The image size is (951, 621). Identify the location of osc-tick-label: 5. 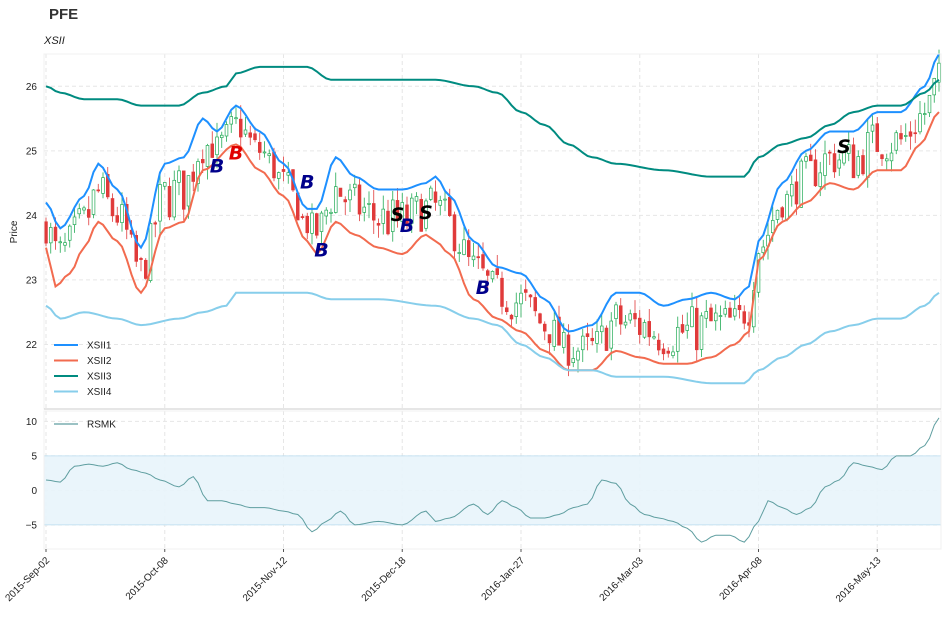
(34, 456).